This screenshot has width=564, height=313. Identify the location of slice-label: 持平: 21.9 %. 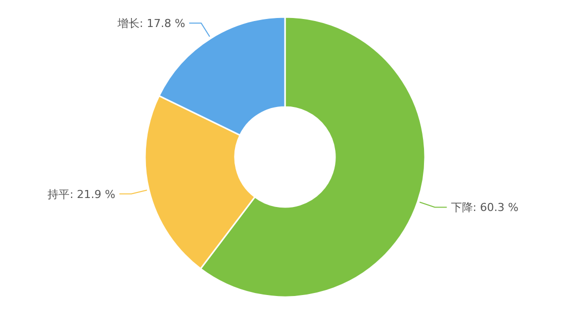
(82, 194).